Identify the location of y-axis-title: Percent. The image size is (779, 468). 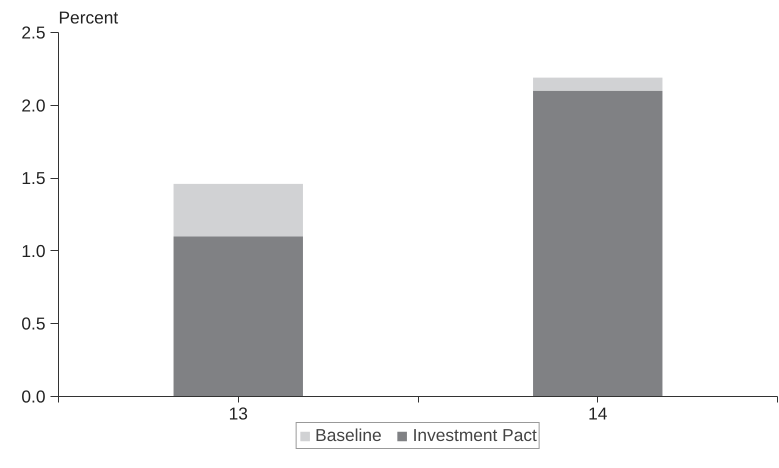
(88, 18).